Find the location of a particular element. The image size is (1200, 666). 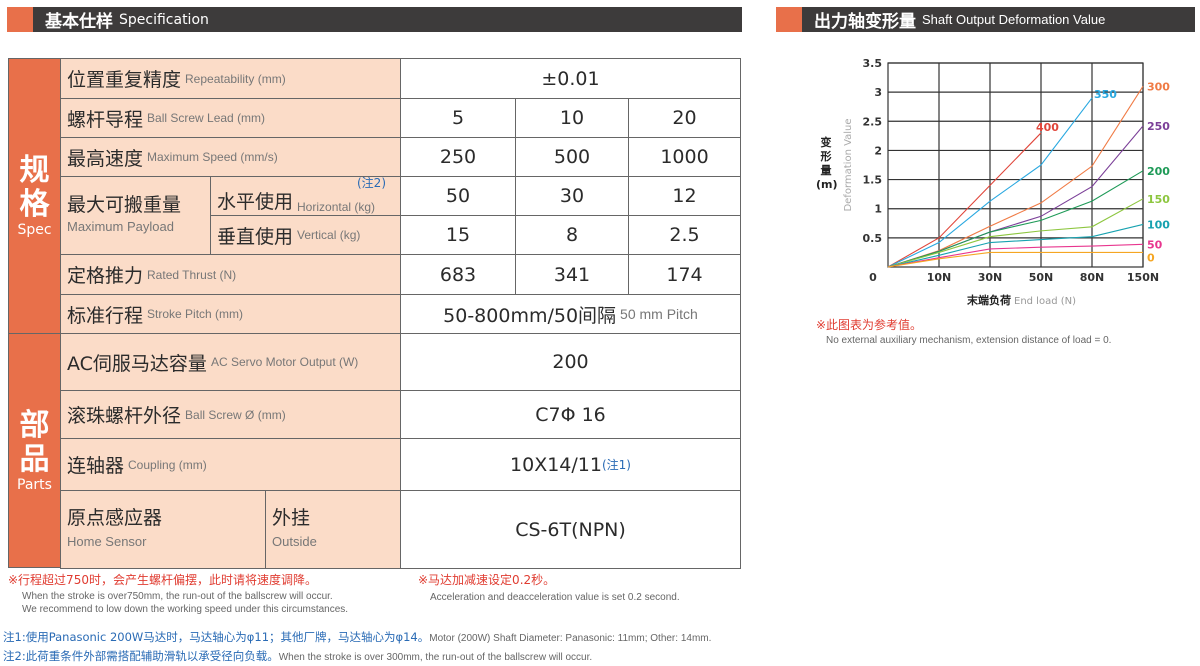

spec-header: 基本仕样 Specification is located at coordinates (374, 19).